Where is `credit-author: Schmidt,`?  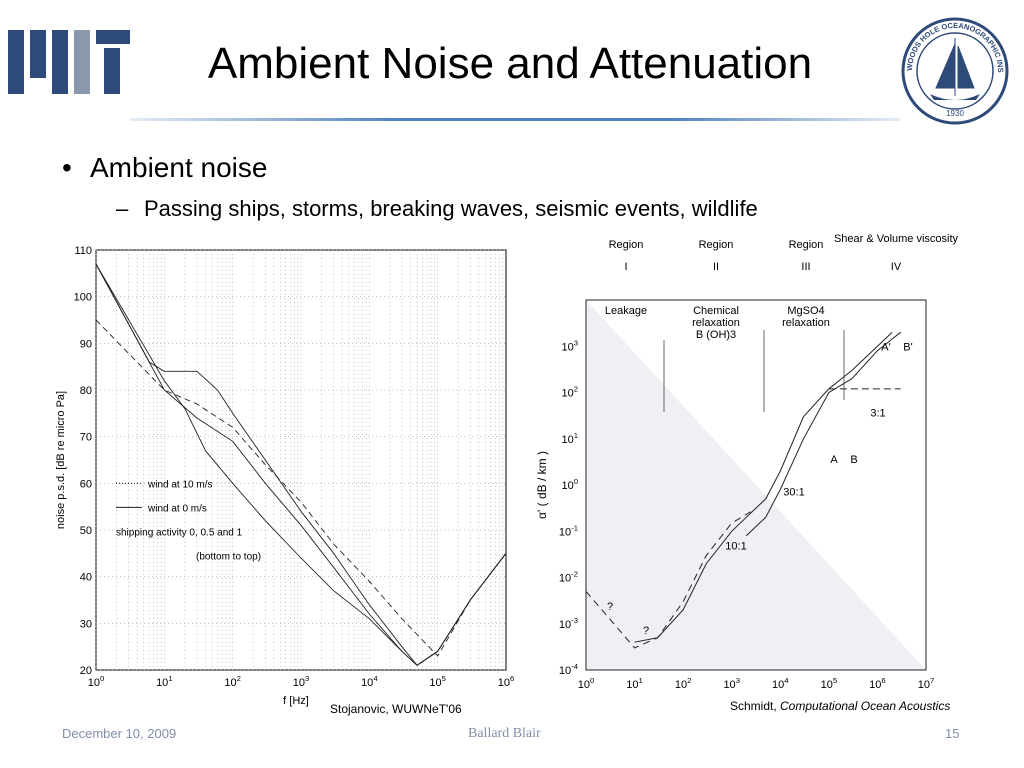 credit-author: Schmidt, is located at coordinates (755, 706).